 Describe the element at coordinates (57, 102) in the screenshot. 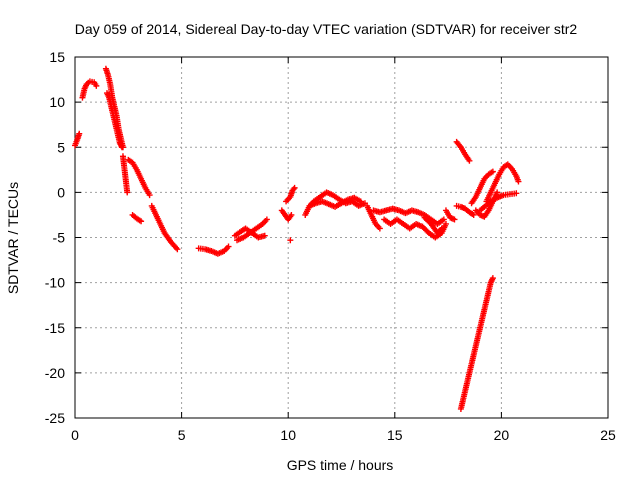

I see `y-tick-label: 10` at that location.